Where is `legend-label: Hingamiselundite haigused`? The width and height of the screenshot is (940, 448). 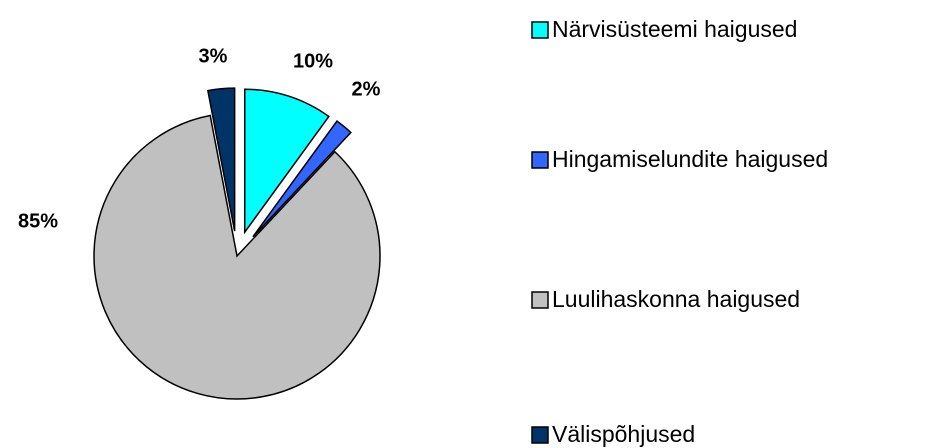 legend-label: Hingamiselundite haigused is located at coordinates (690, 159).